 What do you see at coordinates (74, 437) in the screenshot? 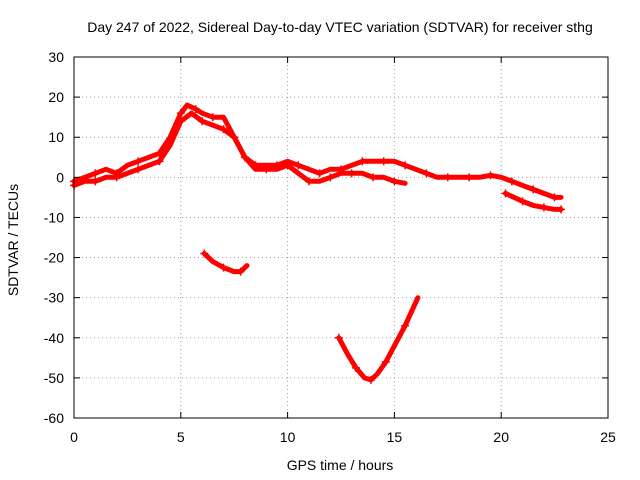
I see `x-tick-label: 0` at bounding box center [74, 437].